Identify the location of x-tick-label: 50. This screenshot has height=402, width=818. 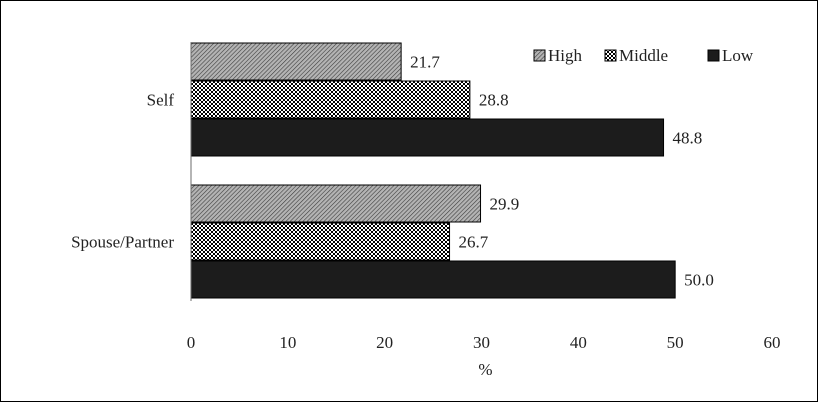
(675, 342).